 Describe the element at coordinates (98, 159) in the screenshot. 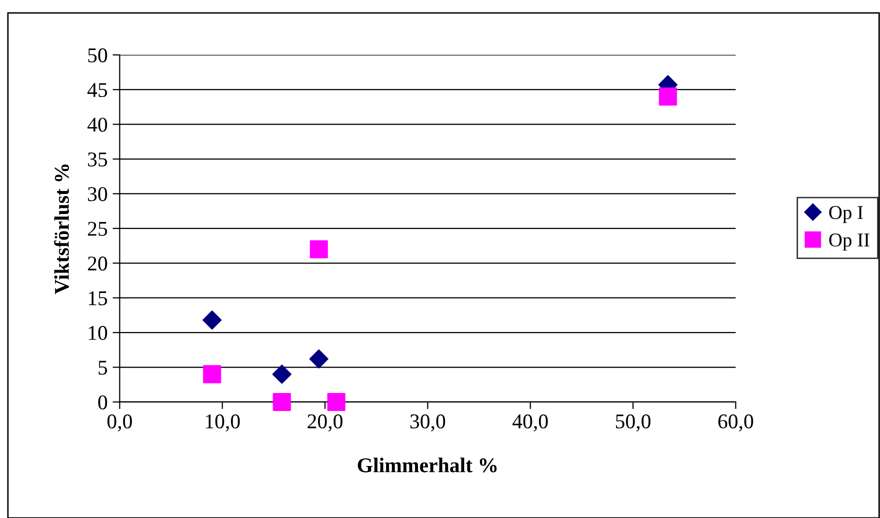

I see `y-tick-label: 35` at that location.